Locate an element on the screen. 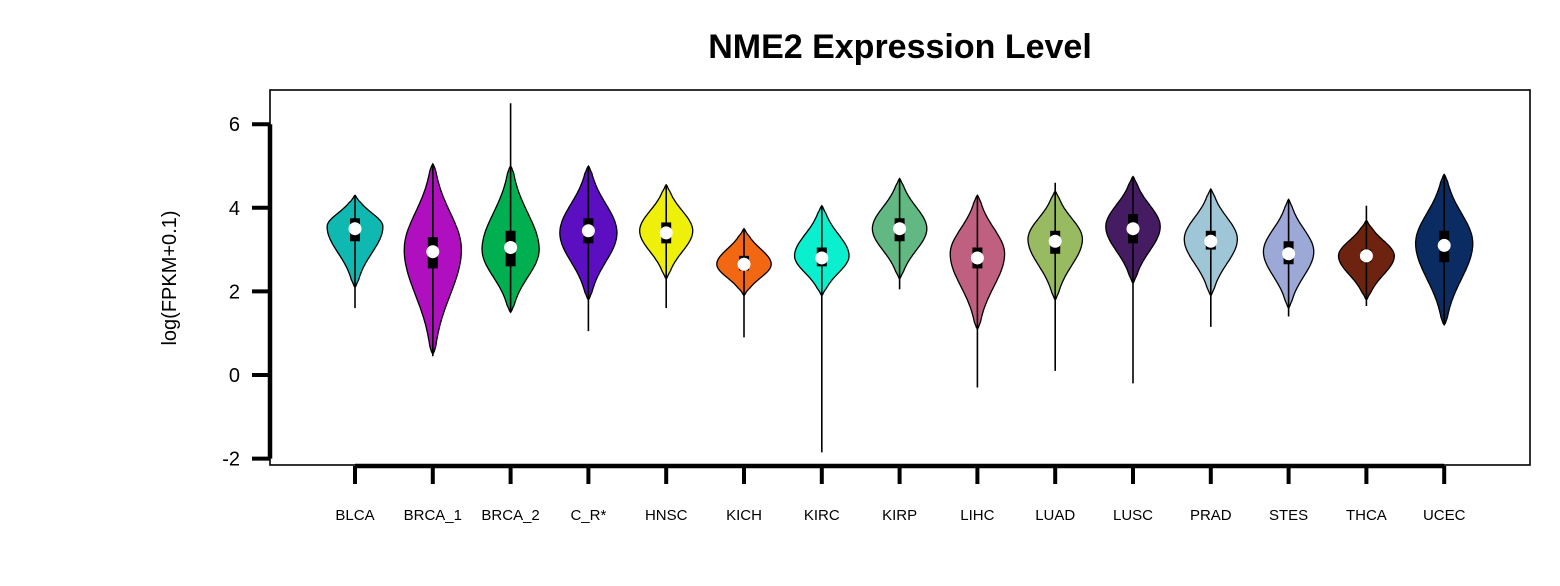 The height and width of the screenshot is (586, 1560). y-tick-label: 2 is located at coordinates (234, 292).